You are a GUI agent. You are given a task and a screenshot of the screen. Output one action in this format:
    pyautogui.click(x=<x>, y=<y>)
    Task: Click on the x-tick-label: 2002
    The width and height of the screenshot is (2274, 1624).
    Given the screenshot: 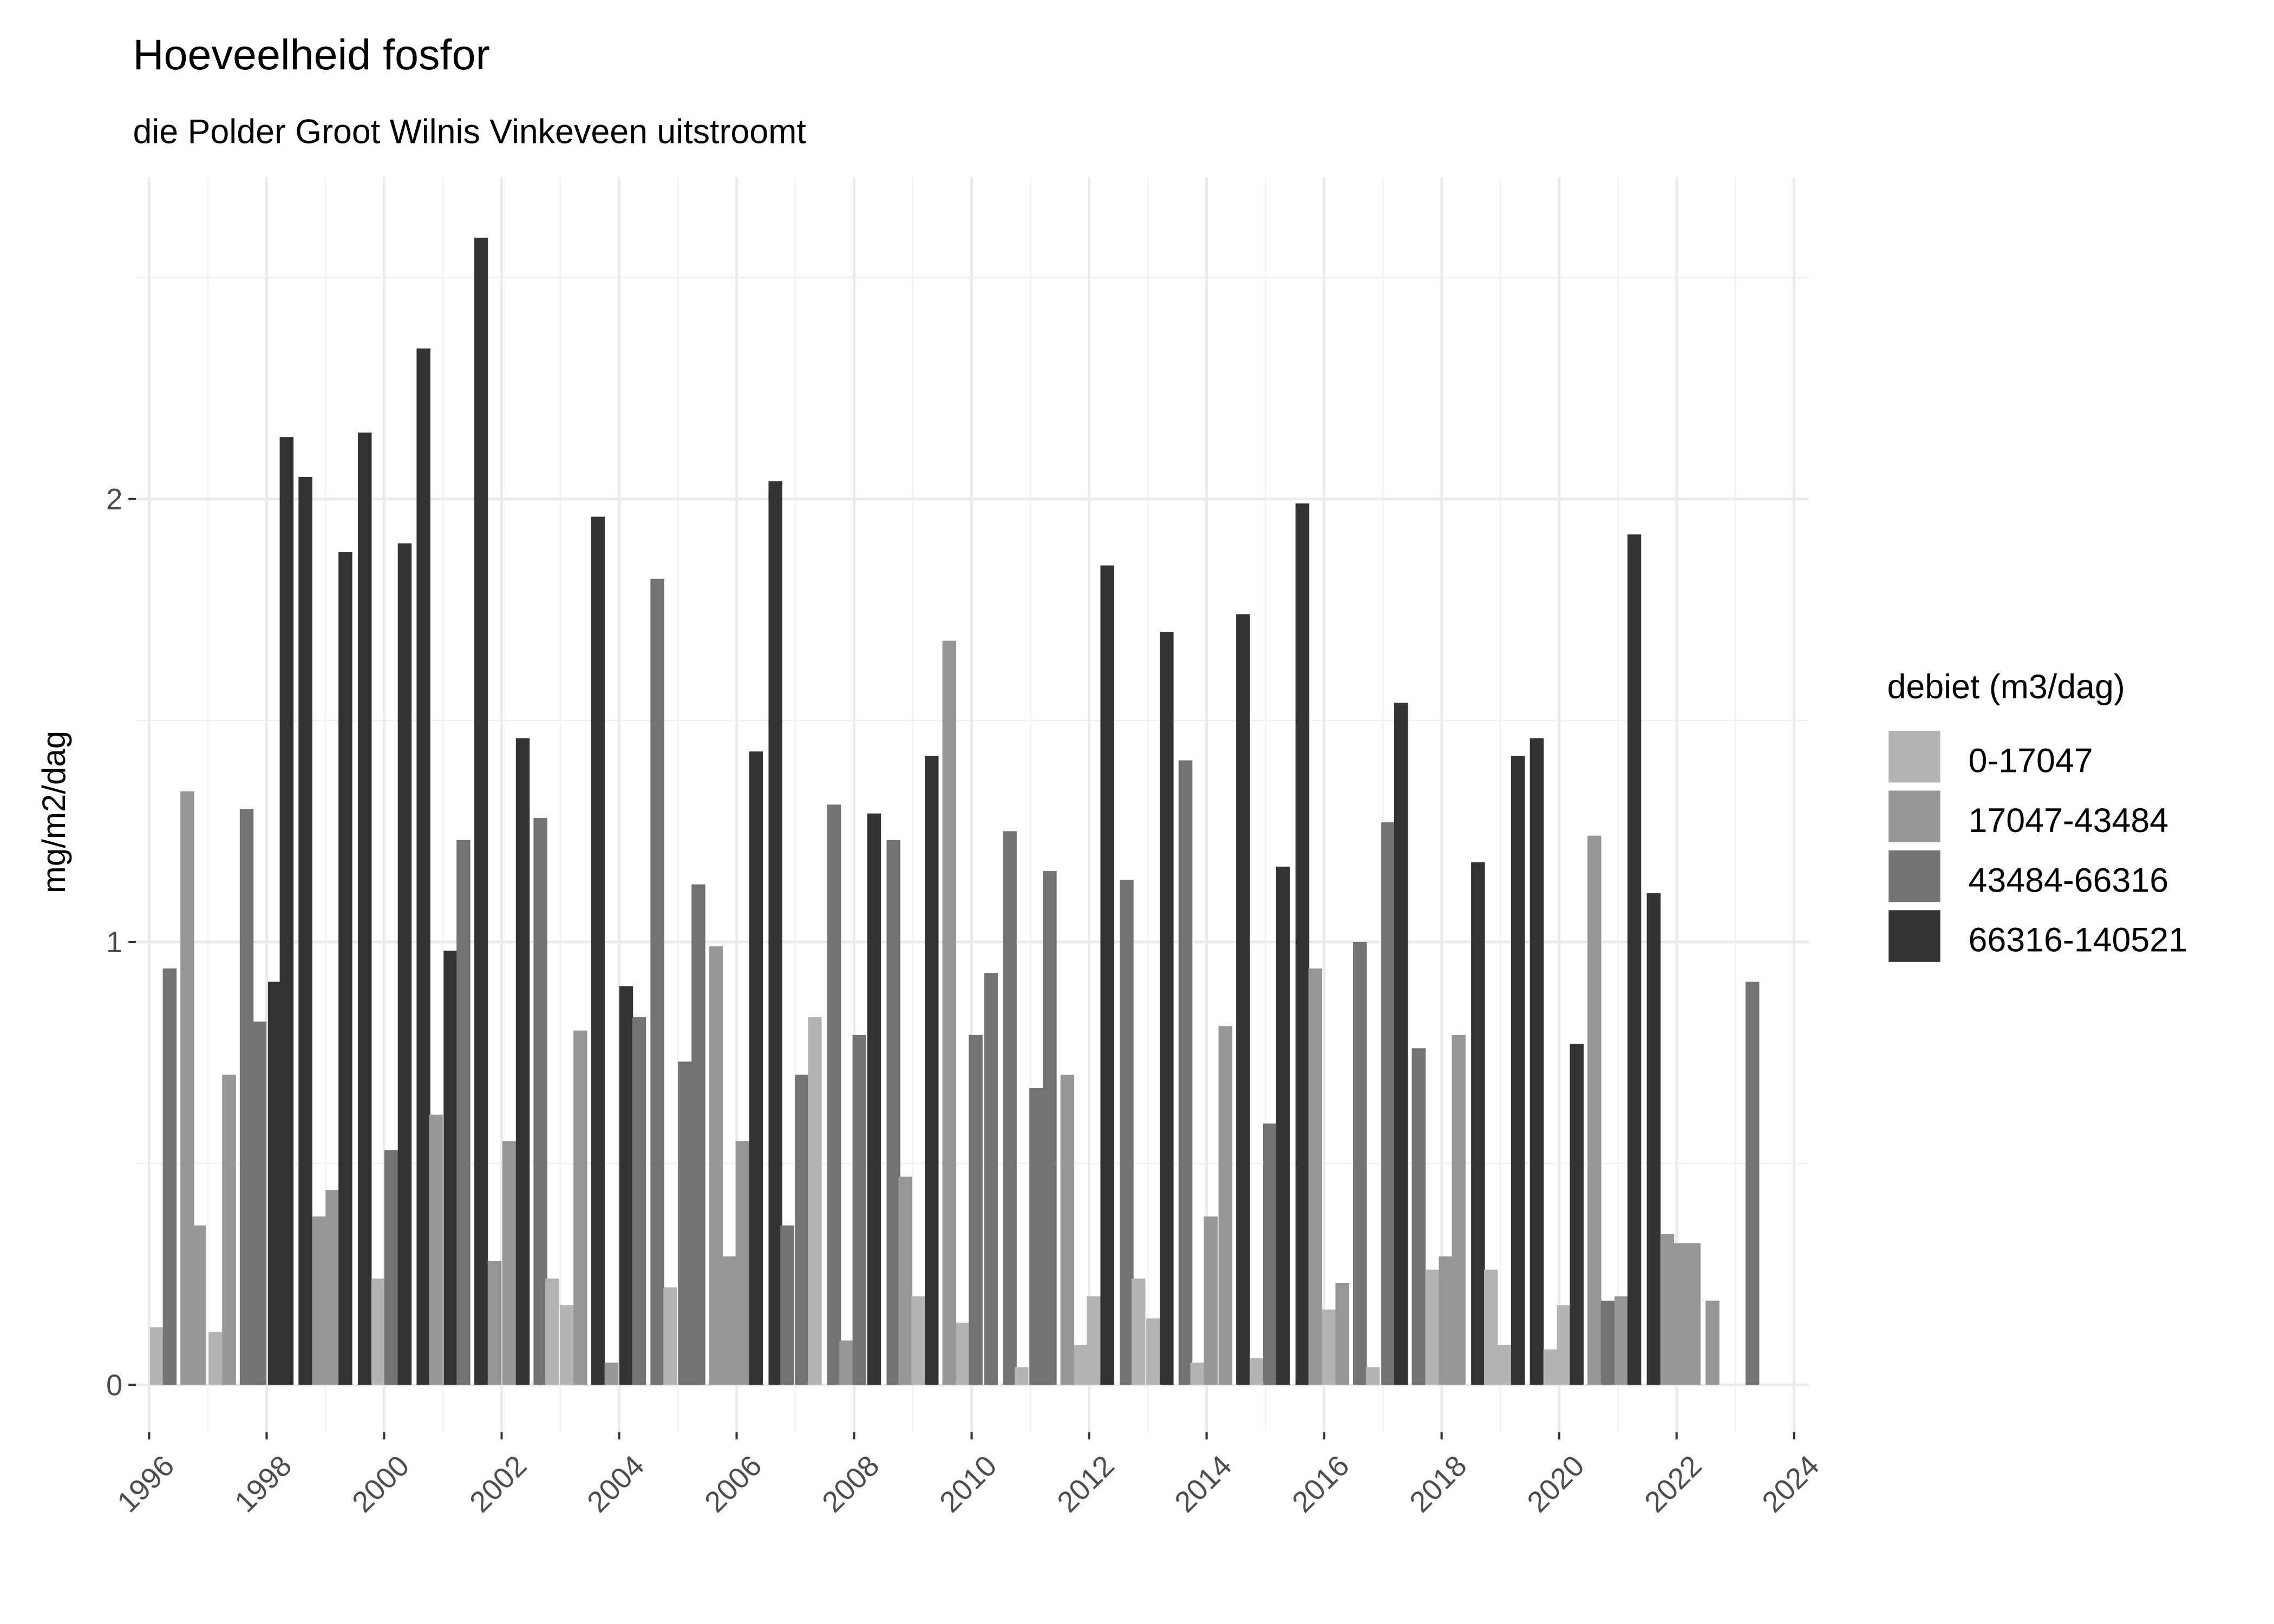 What is the action you would take?
    pyautogui.click(x=498, y=1484)
    